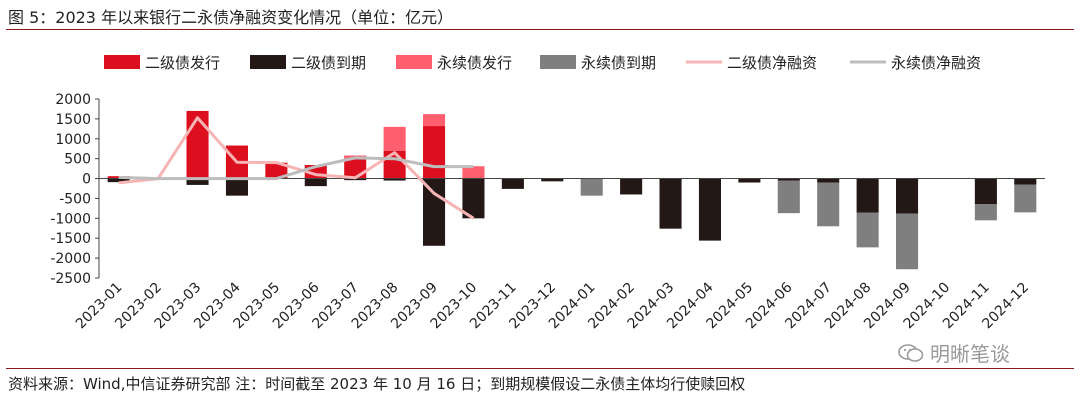  Describe the element at coordinates (73, 140) in the screenshot. I see `y-tick-label: 1000` at that location.